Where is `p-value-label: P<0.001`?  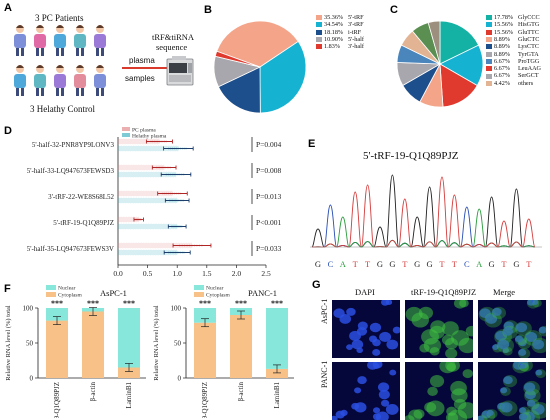 p-value-label: P<0.001 is located at coordinates (269, 222).